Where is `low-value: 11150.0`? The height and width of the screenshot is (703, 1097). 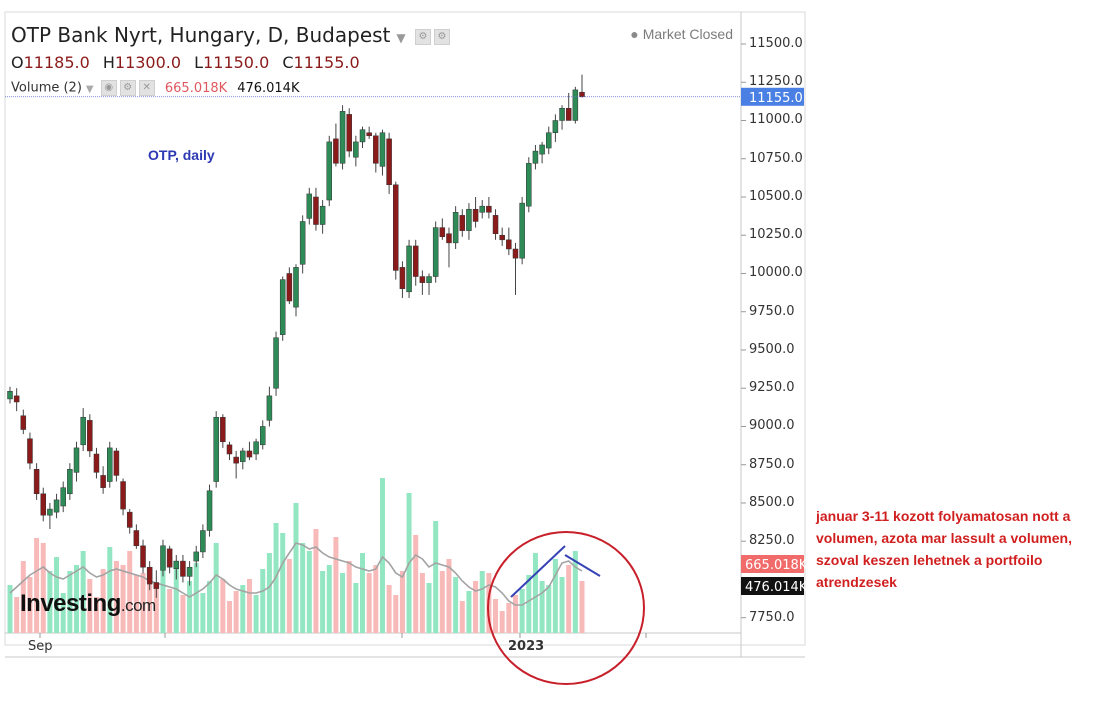
low-value: 11150.0 is located at coordinates (236, 62).